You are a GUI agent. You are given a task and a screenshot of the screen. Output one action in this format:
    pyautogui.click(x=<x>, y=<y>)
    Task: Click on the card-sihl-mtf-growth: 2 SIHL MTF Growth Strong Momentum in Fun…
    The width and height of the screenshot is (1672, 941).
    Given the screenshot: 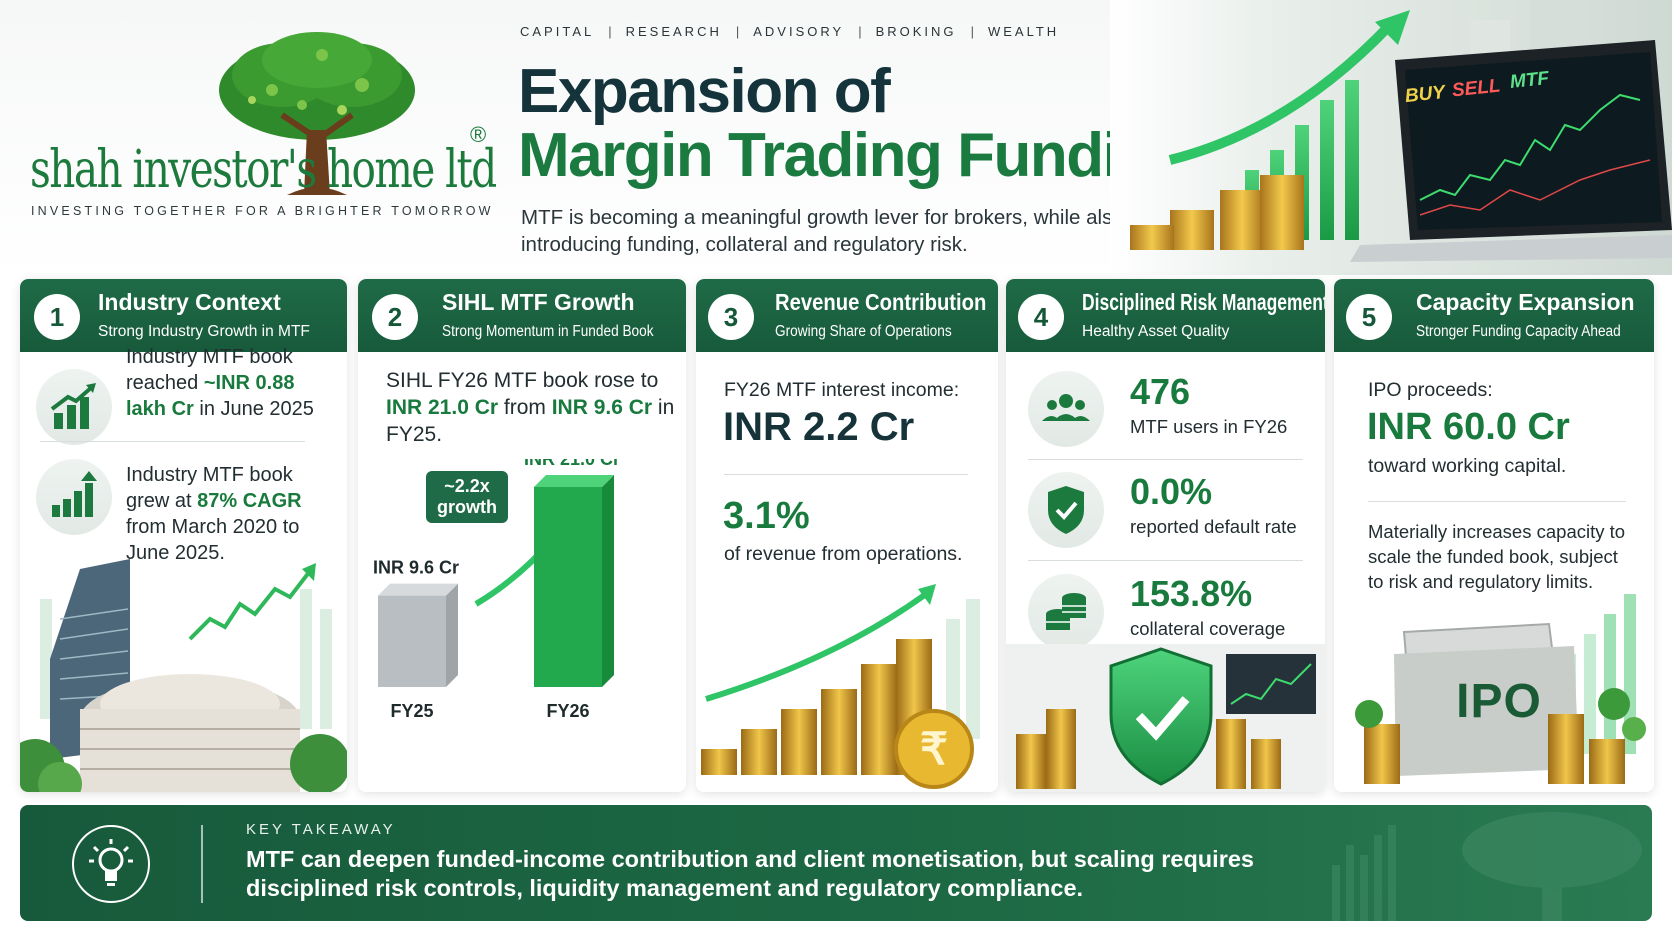 What is the action you would take?
    pyautogui.click(x=522, y=535)
    